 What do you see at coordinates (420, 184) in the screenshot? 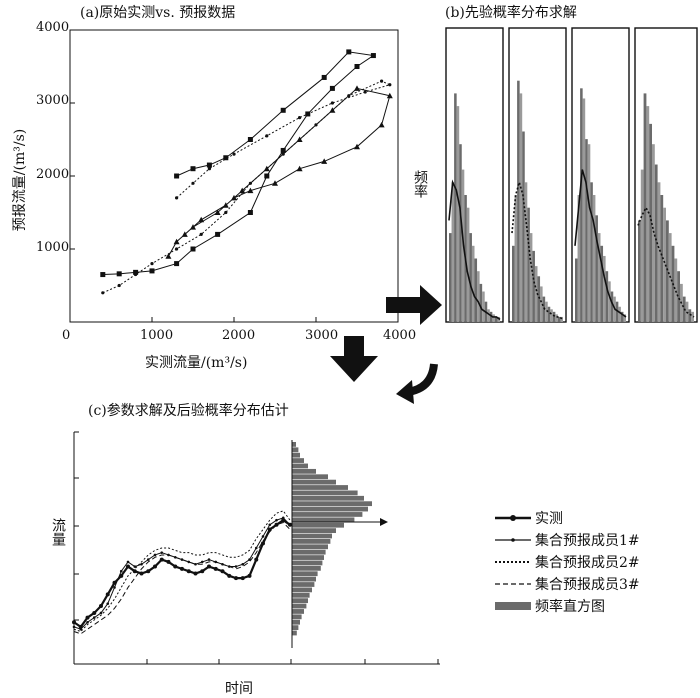
I see `chart-b-ylabel: 频率` at bounding box center [420, 184].